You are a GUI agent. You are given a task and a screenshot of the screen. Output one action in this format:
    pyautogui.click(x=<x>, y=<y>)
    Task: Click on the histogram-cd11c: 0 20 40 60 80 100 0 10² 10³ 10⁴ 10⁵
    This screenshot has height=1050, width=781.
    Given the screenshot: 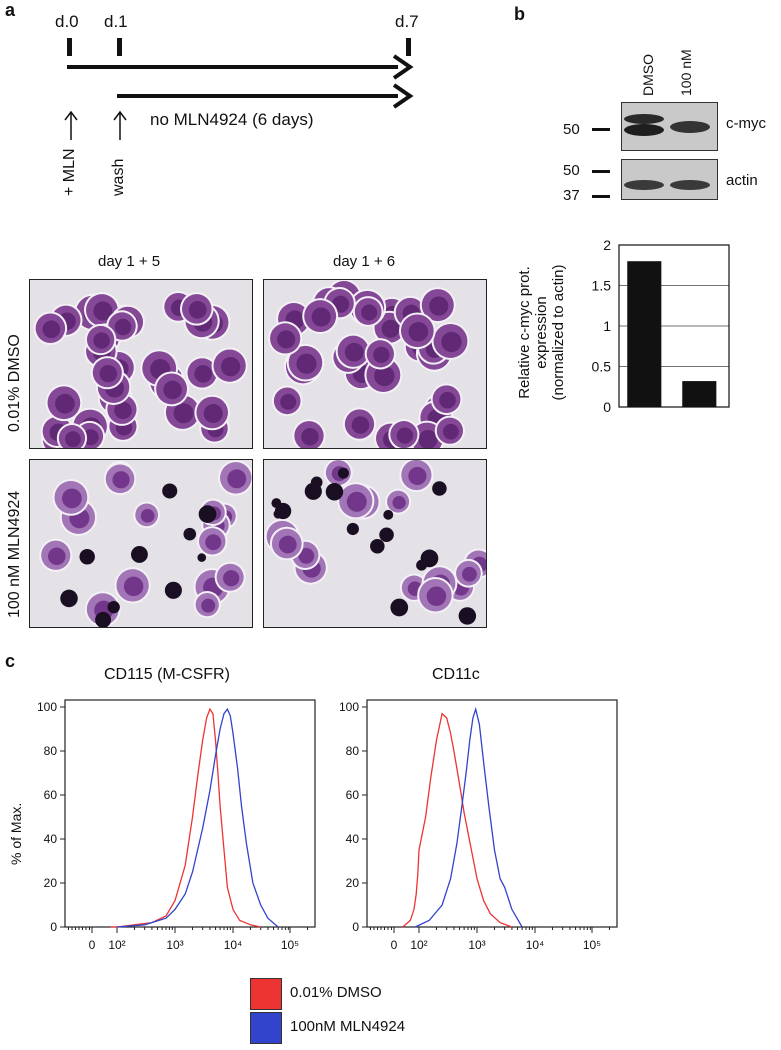 What is the action you would take?
    pyautogui.click(x=478, y=825)
    